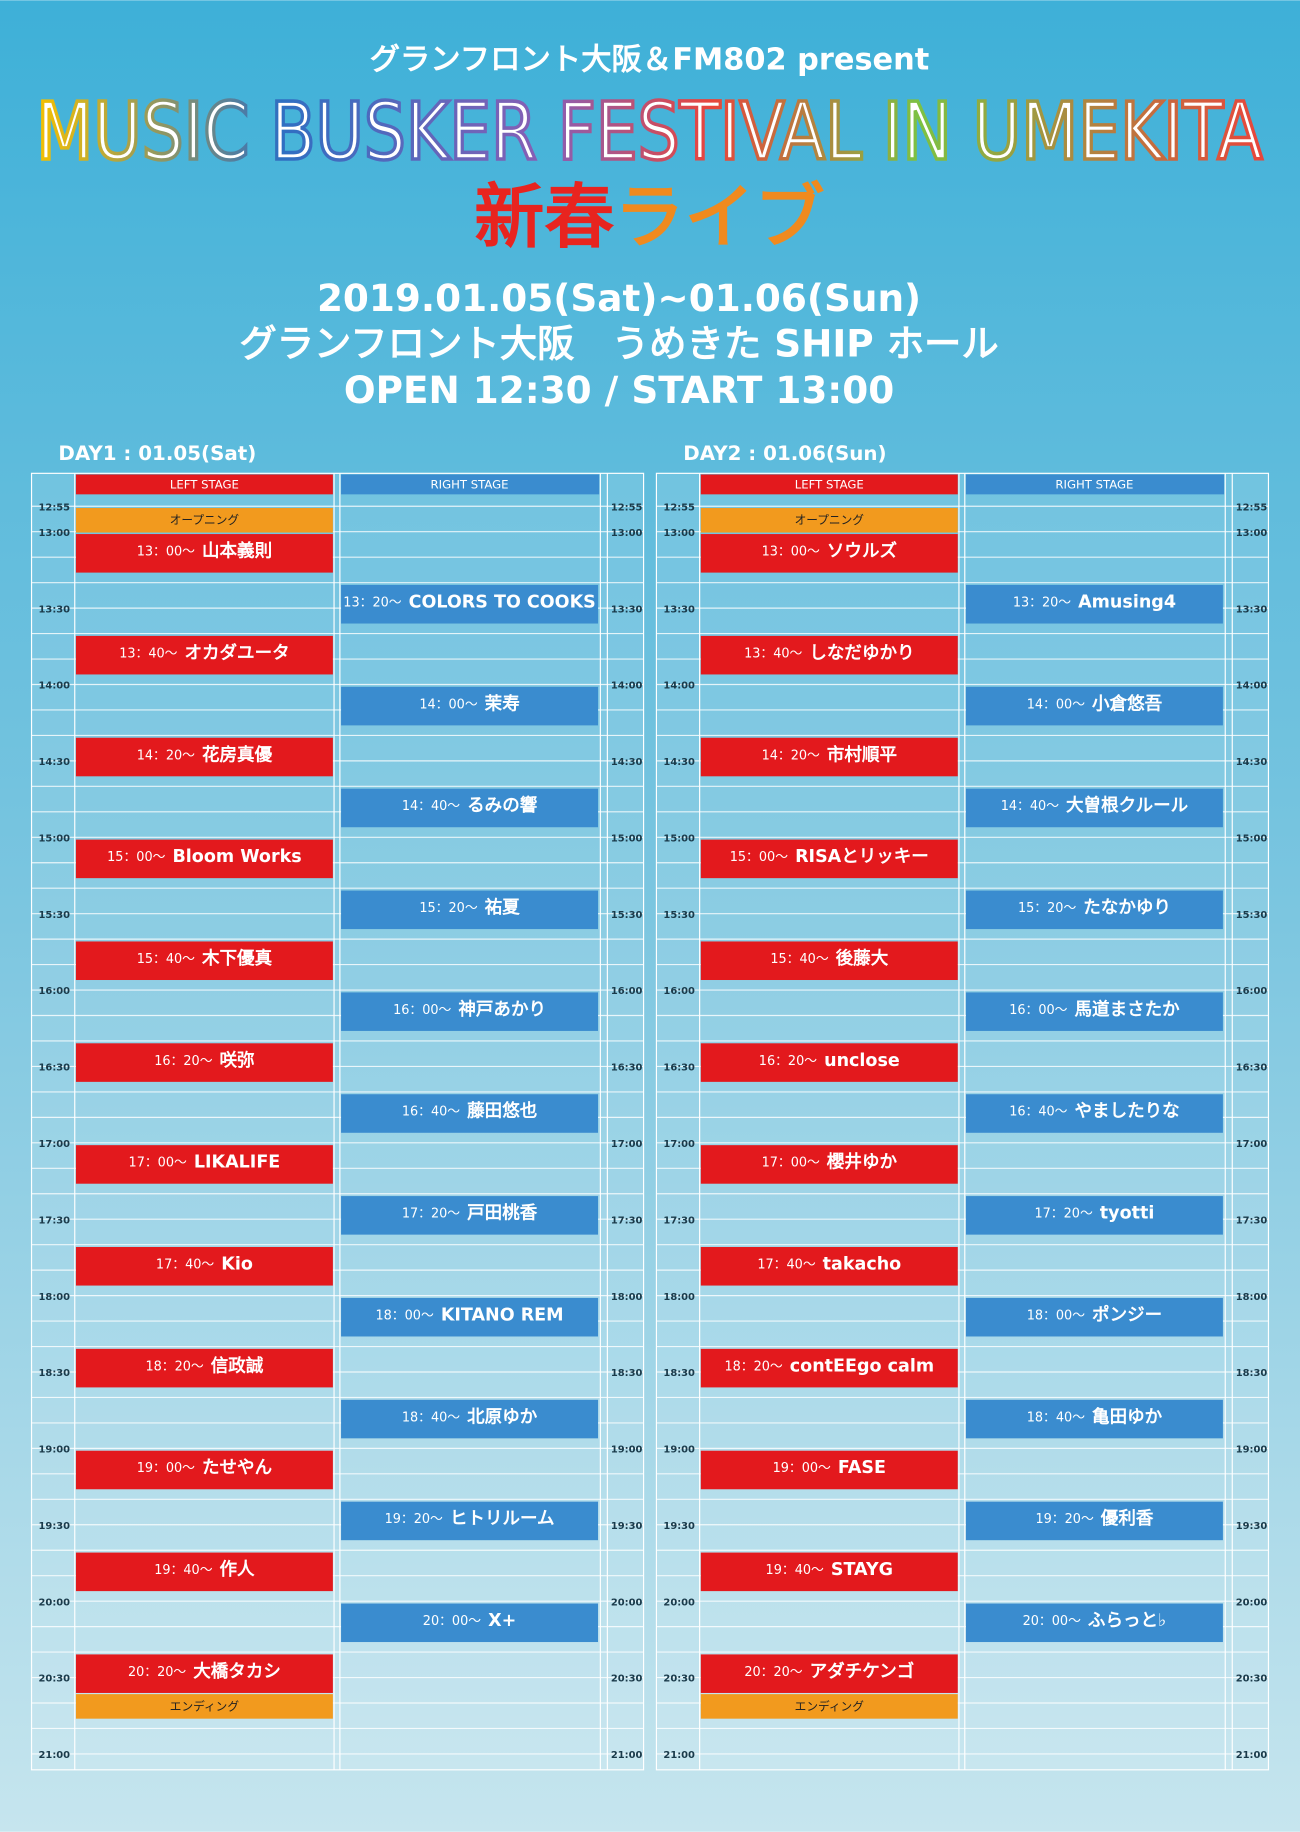 The height and width of the screenshot is (1832, 1300). What do you see at coordinates (830, 520) in the screenshot?
I see `opening-label: オープニング` at bounding box center [830, 520].